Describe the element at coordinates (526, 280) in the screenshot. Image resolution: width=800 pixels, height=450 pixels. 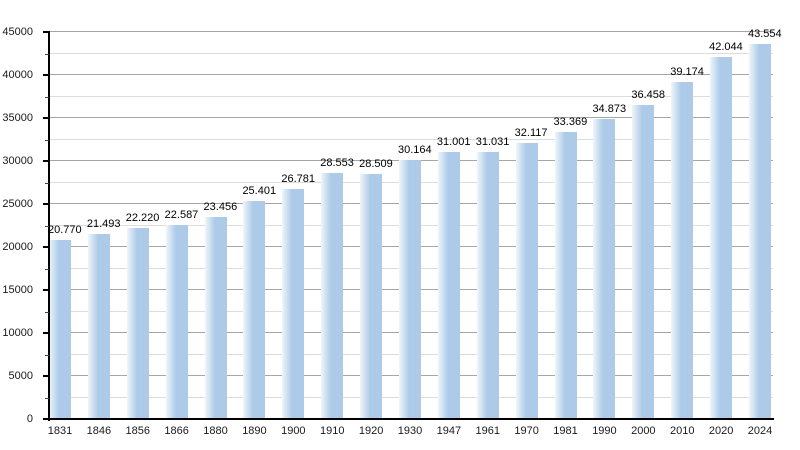
I see `bar-1970` at that location.